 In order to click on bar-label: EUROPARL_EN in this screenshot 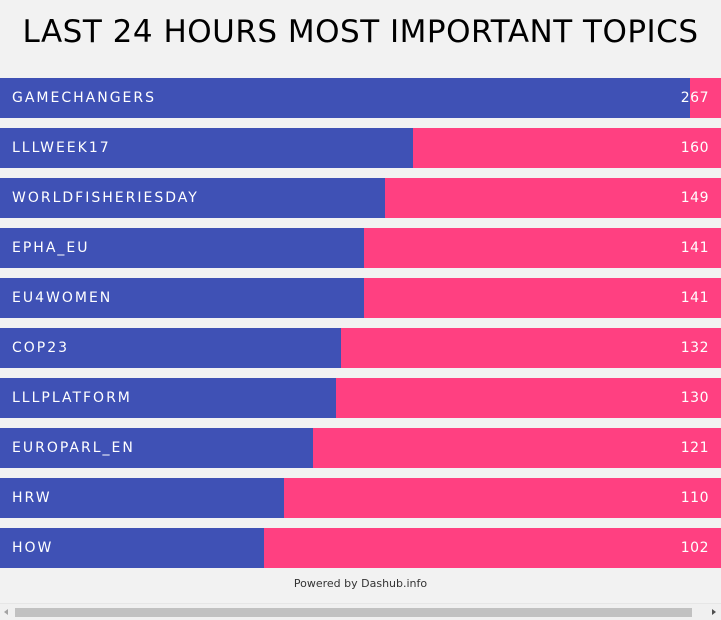, I will do `click(73, 448)`.